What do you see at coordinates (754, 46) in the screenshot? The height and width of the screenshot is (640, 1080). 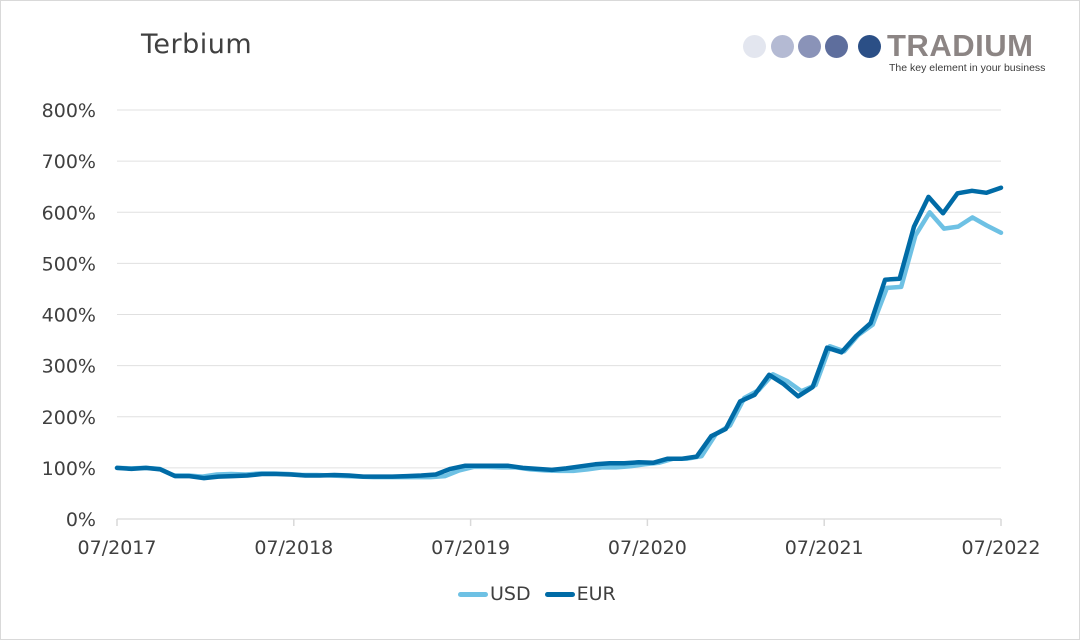 I see `logo-dot-1-icon` at bounding box center [754, 46].